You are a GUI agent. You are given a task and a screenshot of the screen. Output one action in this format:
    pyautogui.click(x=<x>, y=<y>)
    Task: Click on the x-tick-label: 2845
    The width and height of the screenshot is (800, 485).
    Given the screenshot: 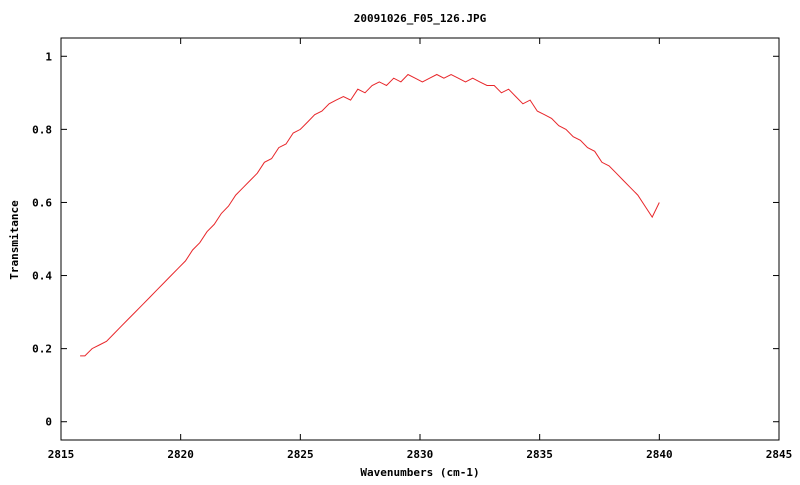 What is the action you would take?
    pyautogui.click(x=779, y=454)
    